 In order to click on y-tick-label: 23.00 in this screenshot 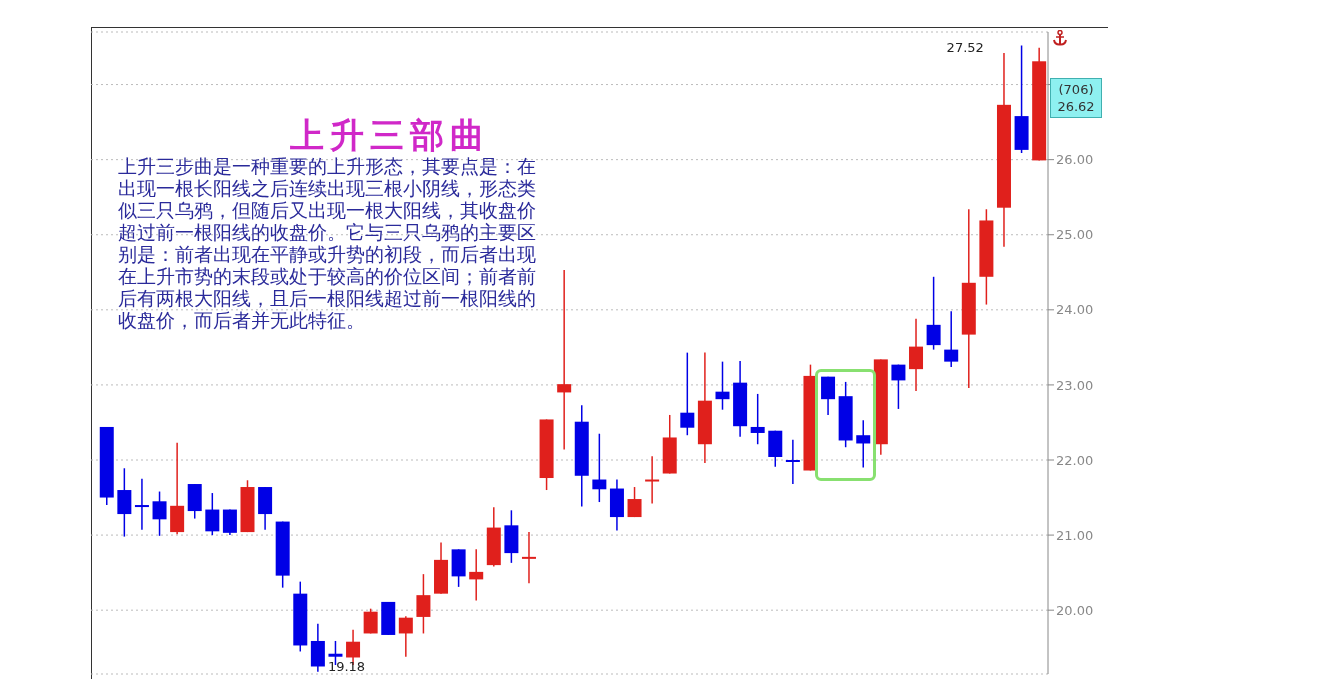, I will do `click(1075, 385)`.